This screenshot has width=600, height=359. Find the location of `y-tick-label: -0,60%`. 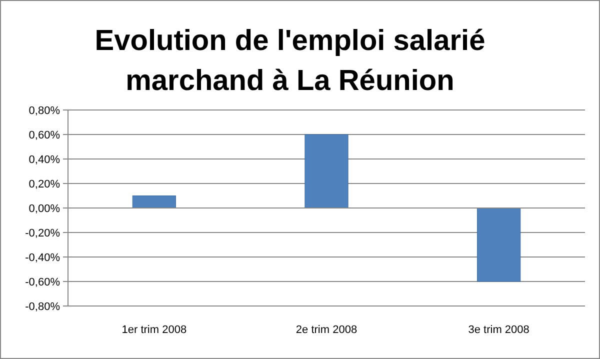

y-tick-label: -0,60% is located at coordinates (42, 282).